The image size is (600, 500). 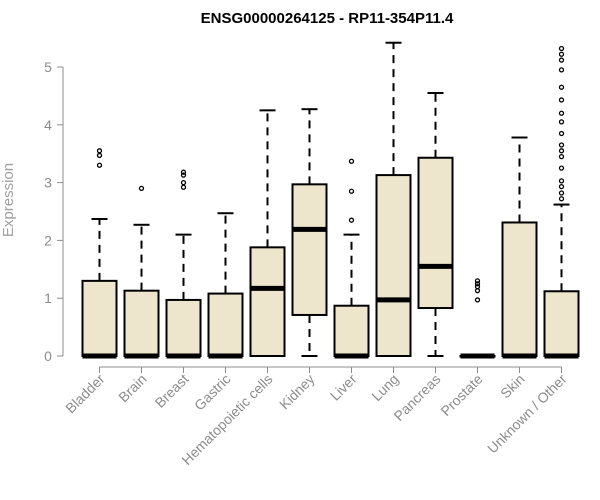 What do you see at coordinates (225, 285) in the screenshot?
I see `box-gastric` at bounding box center [225, 285].